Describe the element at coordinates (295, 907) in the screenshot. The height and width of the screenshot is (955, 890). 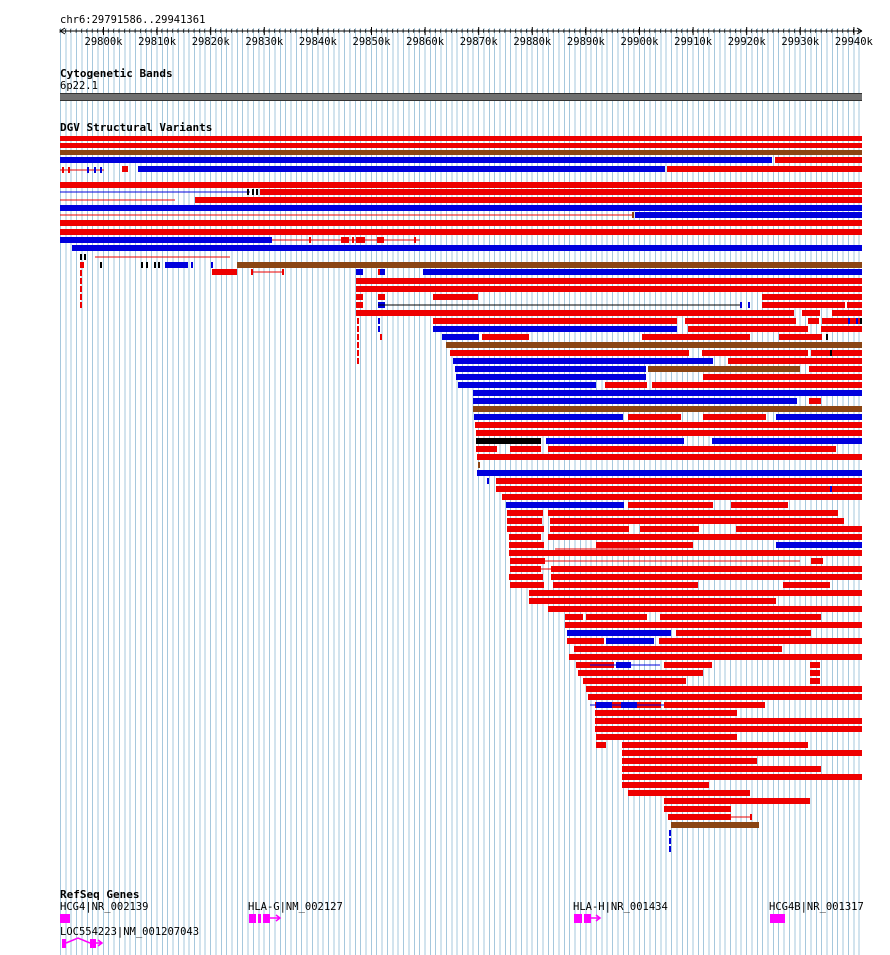
I see `gene-label-hla-g: HLA-G|NM_002127` at that location.